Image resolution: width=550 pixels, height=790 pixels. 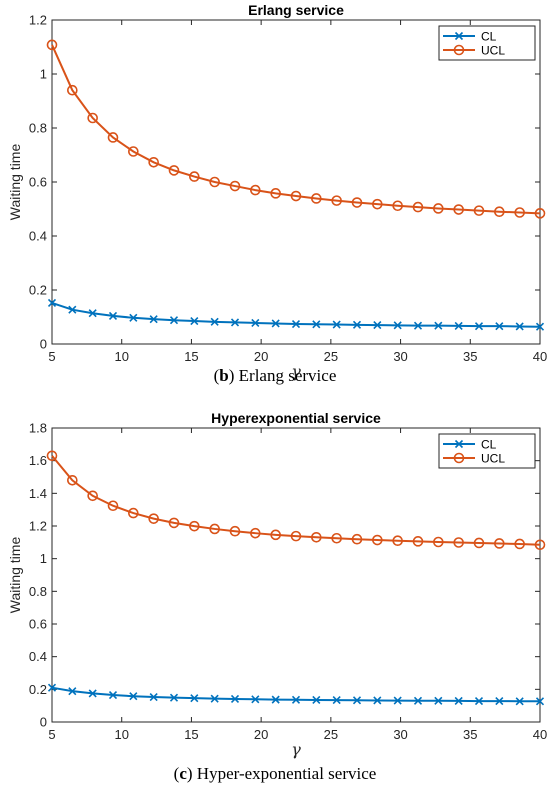 What do you see at coordinates (296, 500) in the screenshot?
I see `series-line-ucl` at bounding box center [296, 500].